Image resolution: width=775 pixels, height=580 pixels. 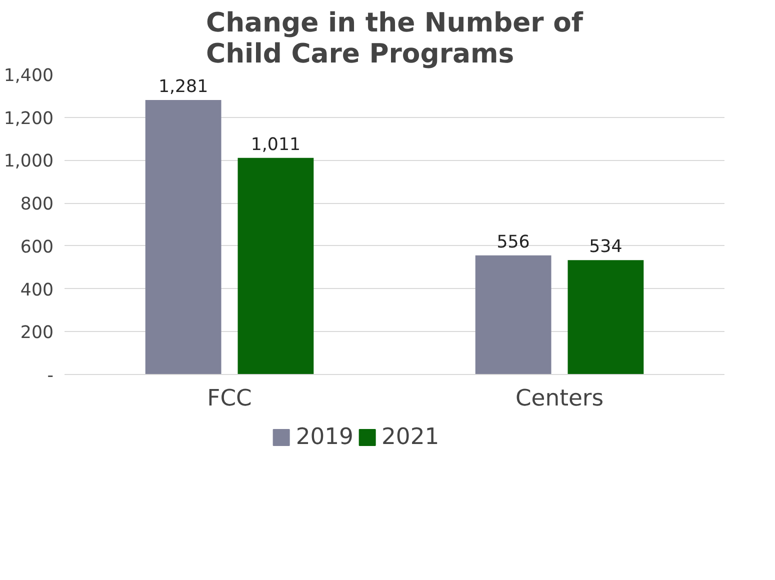 What do you see at coordinates (605, 247) in the screenshot?
I see `data-label: 534` at bounding box center [605, 247].